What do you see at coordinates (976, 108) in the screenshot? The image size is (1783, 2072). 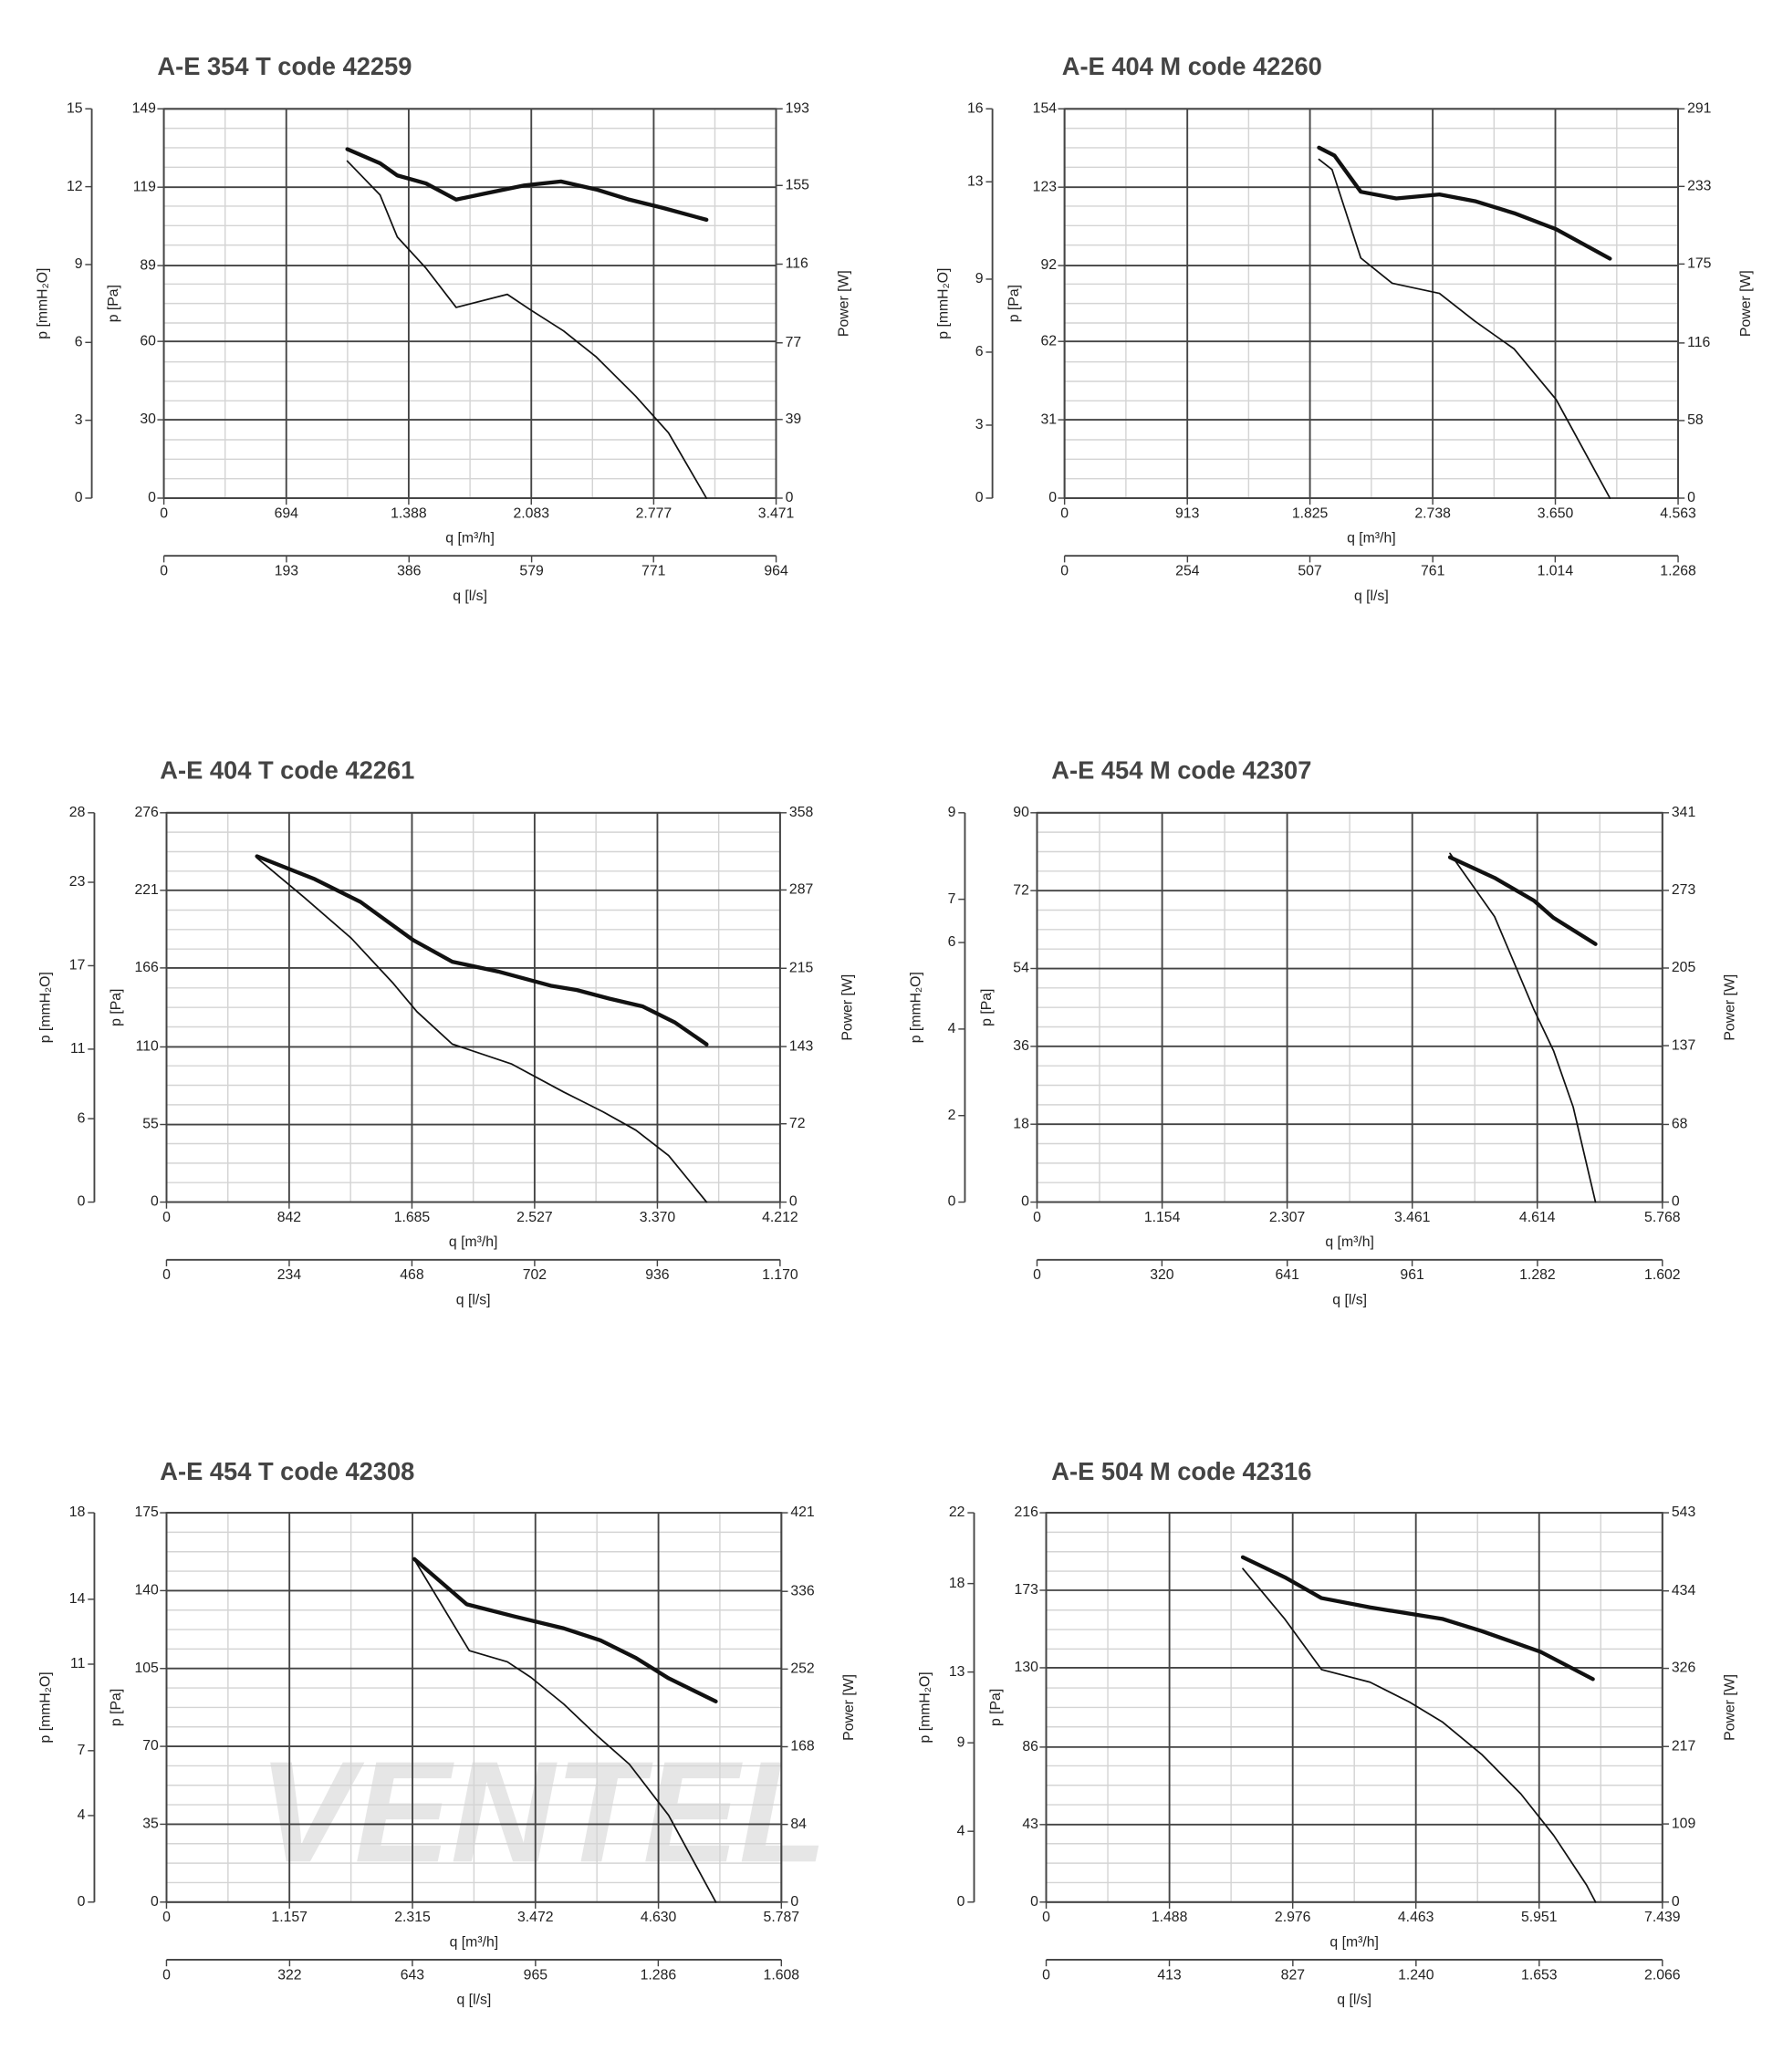 I see `y3-tick-label: 16` at bounding box center [976, 108].